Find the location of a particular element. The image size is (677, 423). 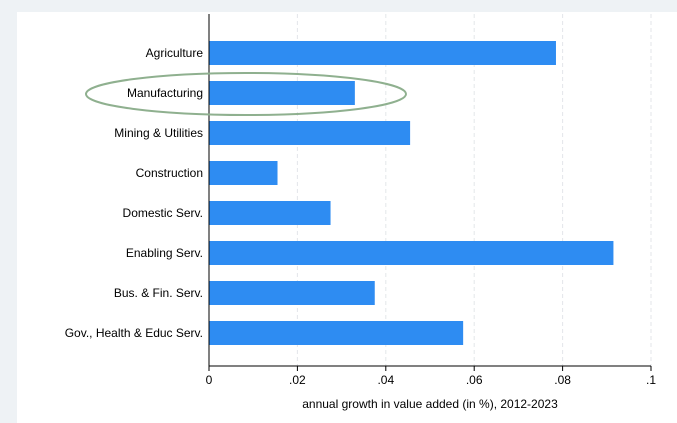

category-label: Bus. & Fin. Serv. is located at coordinates (158, 293).